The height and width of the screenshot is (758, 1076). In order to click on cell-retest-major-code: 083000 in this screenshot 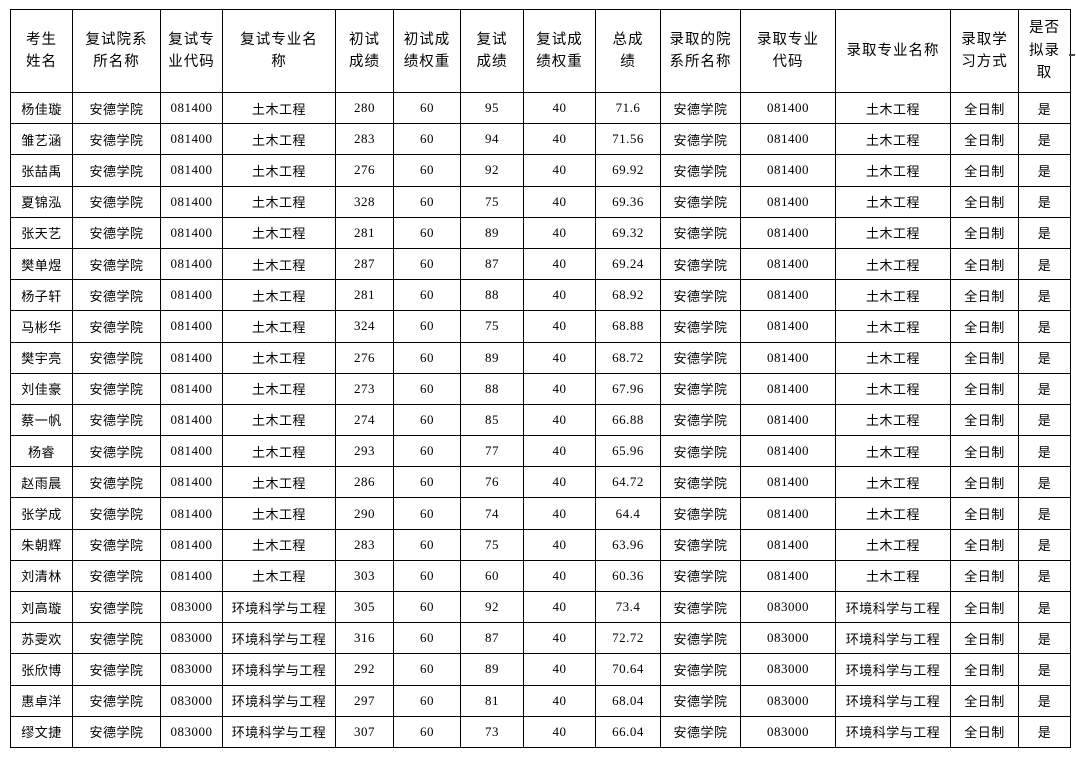, I will do `click(191, 607)`.